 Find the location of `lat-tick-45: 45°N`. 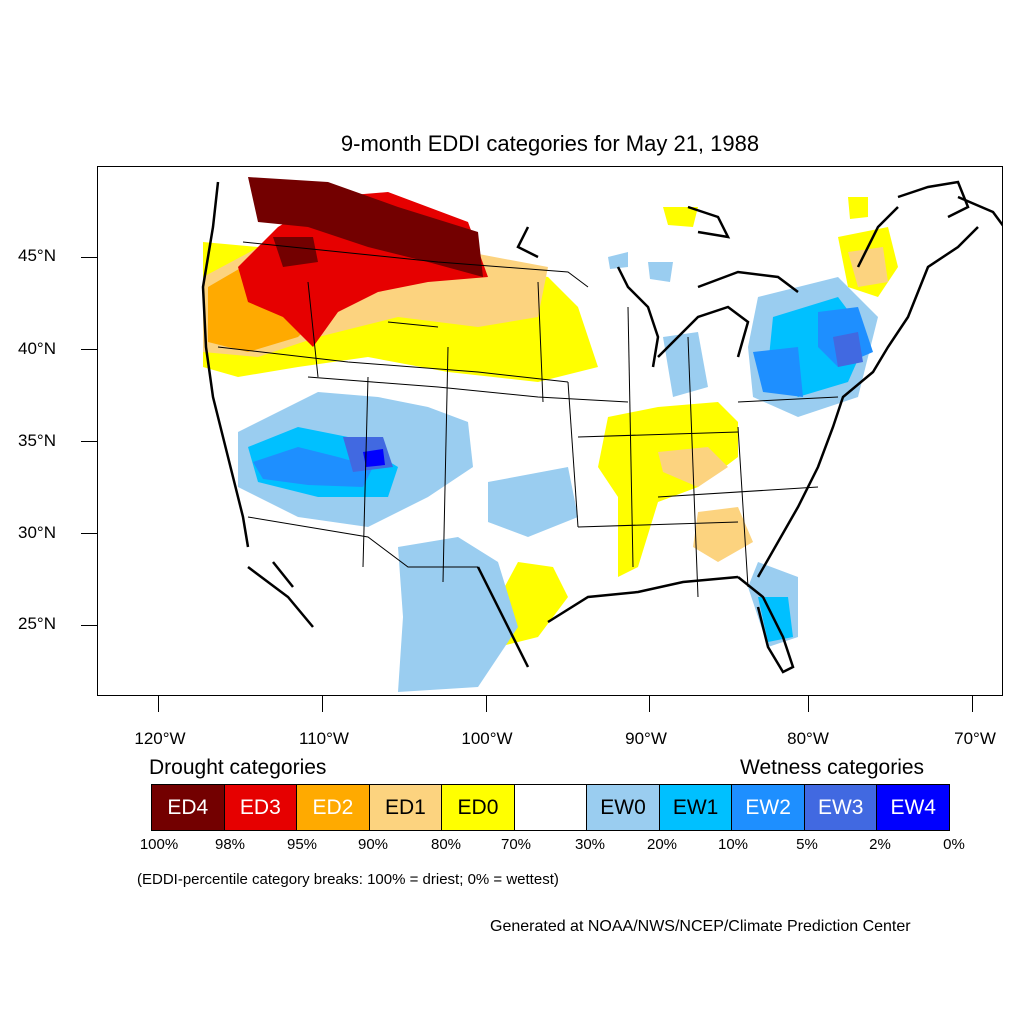

lat-tick-45: 45°N is located at coordinates (37, 255).